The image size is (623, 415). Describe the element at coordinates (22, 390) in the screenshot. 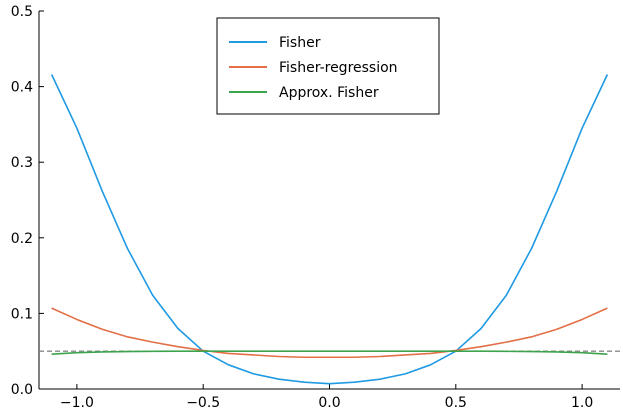

I see `y-tick-label: 0.0` at that location.